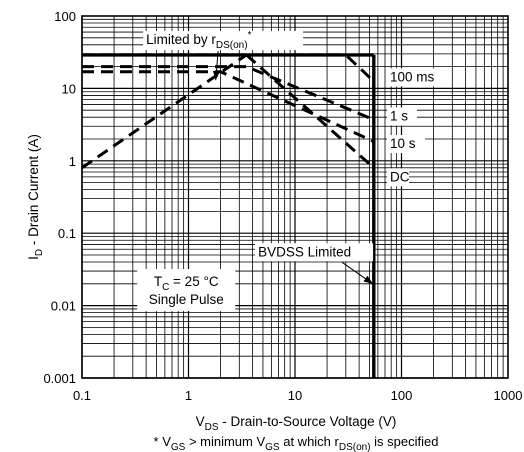 The width and height of the screenshot is (524, 452). Describe the element at coordinates (399, 116) in the screenshot. I see `time-1s-label: 1 s` at that location.